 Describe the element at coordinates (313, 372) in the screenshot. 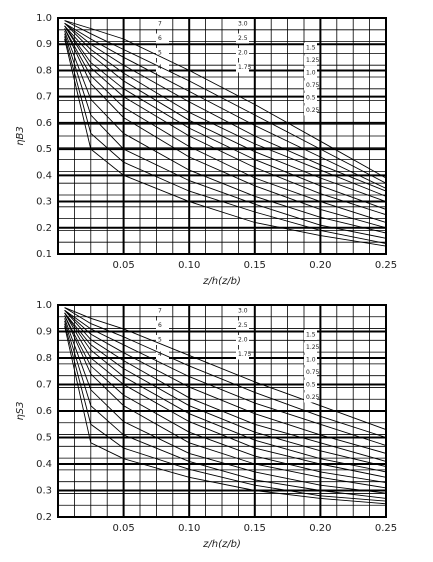

I see `curve-label: 0.75` at that location.